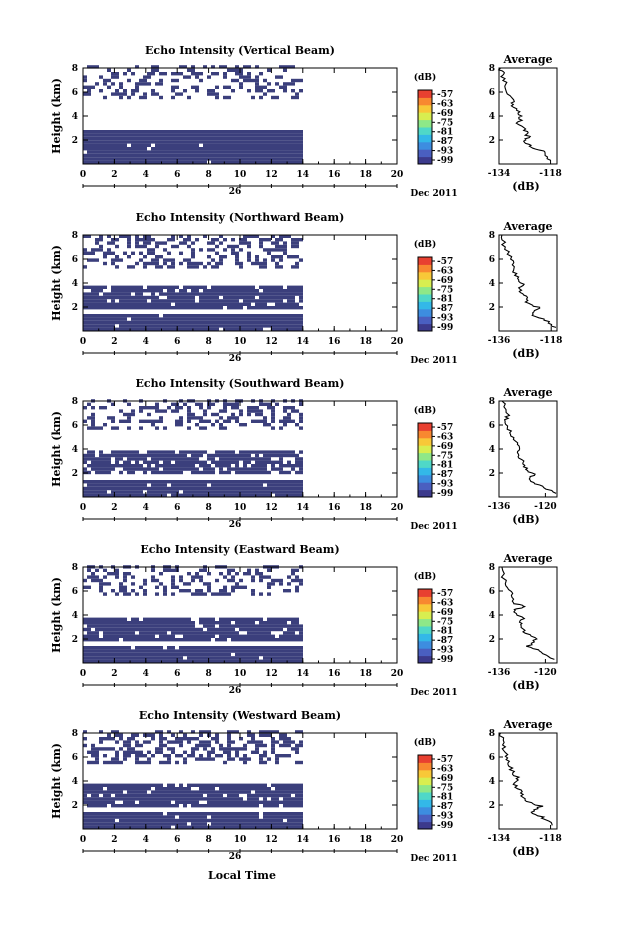 Image resolution: width=618 pixels, height=929 pixels. What do you see at coordinates (271, 674) in the screenshot?
I see `x-tick-label: 12` at bounding box center [271, 674].